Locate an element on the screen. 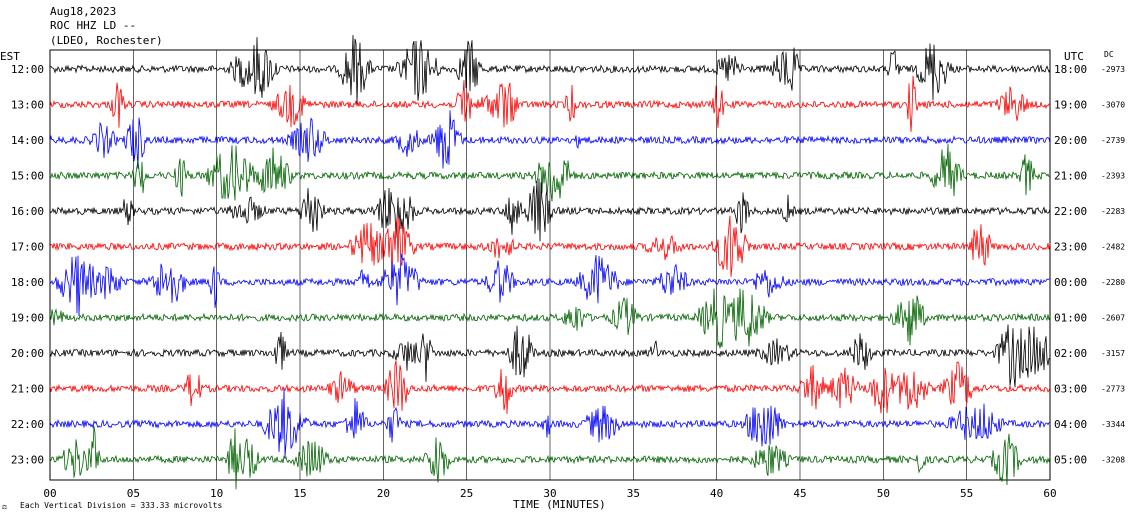 Image resolution: width=1130 pixels, height=519 pixels. dc-offset-label: -2773 is located at coordinates (1113, 389).